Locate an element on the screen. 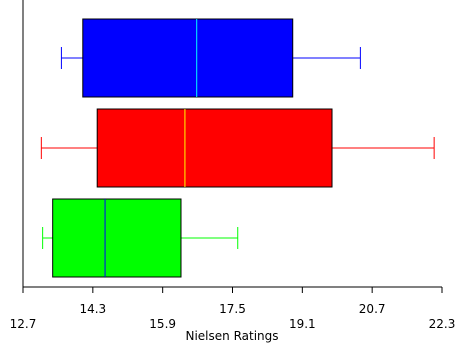 The height and width of the screenshot is (345, 457). x-tick-label-0: 12.7 is located at coordinates (23, 324).